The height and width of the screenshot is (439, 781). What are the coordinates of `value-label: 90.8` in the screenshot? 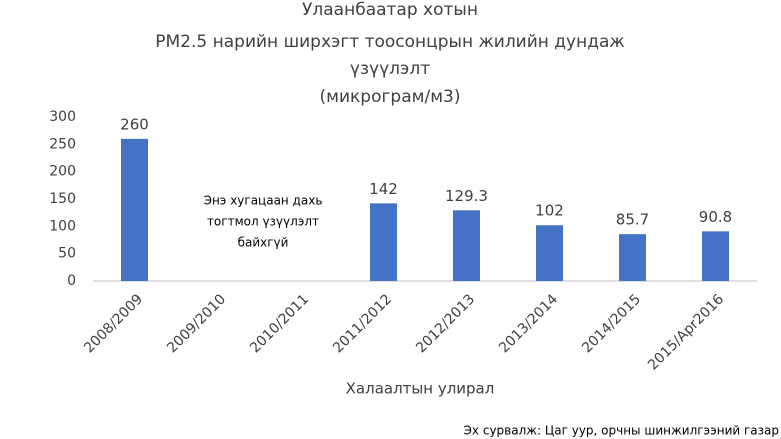 It's located at (715, 217).